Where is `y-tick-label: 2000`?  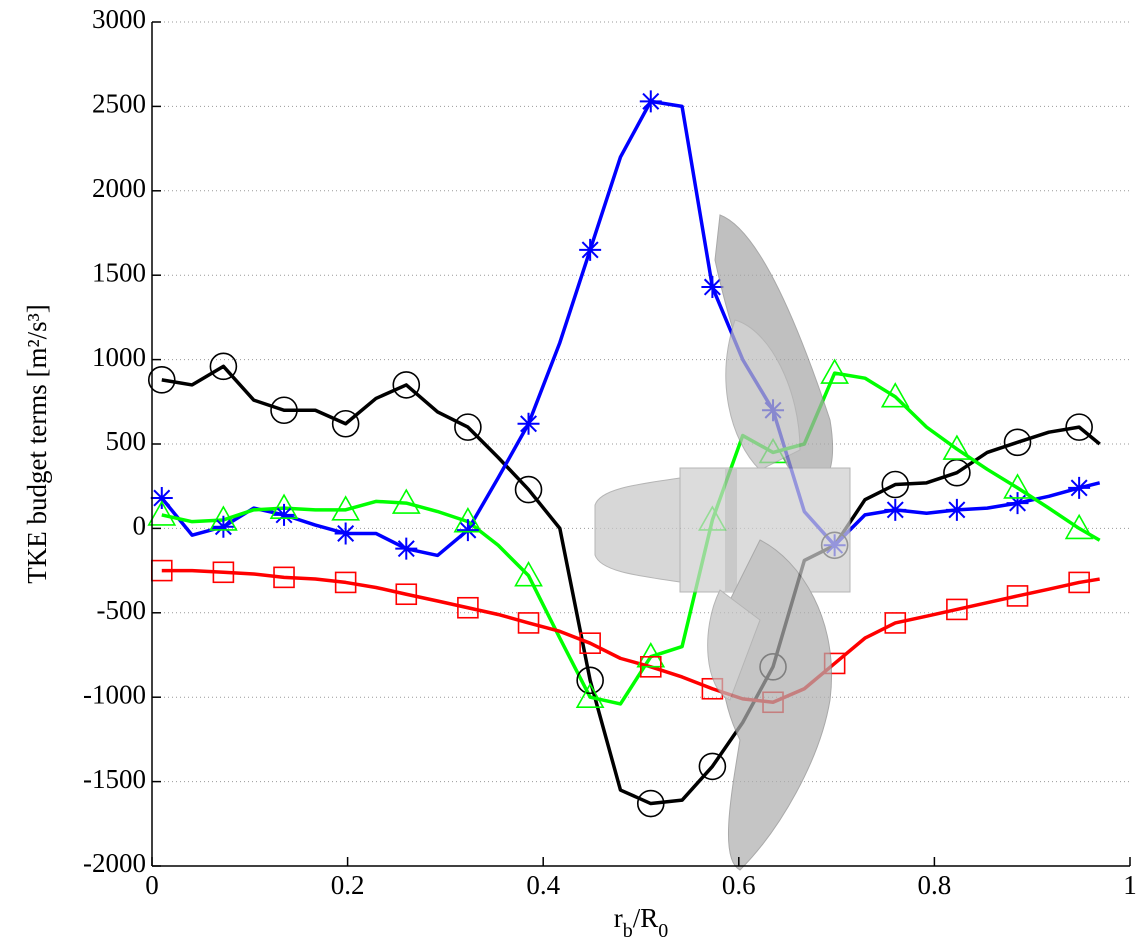 y-tick-label: 2000 is located at coordinates (119, 188).